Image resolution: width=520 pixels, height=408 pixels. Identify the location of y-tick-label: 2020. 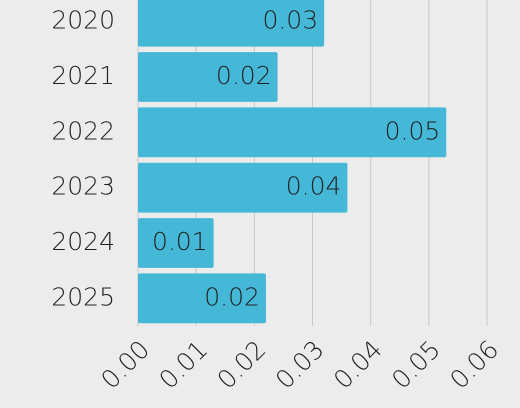
(83, 20).